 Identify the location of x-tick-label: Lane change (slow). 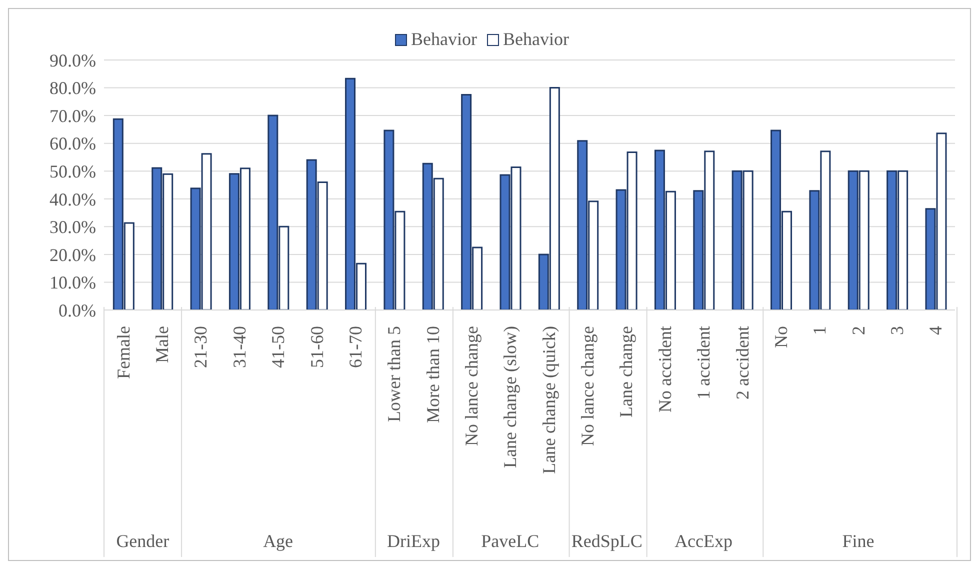
(510, 397).